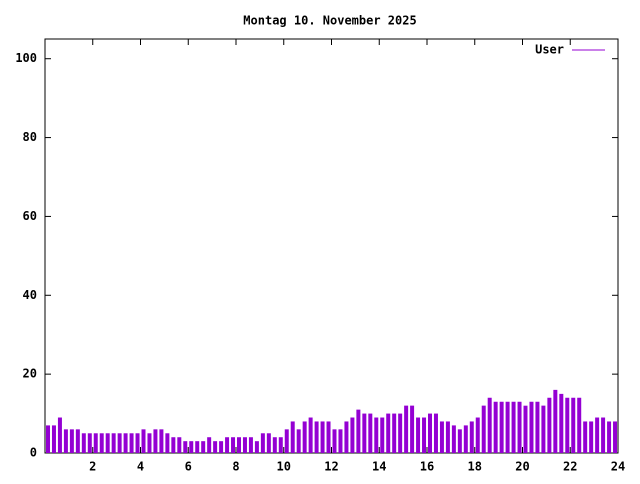 The width and height of the screenshot is (640, 484). What do you see at coordinates (329, 21) in the screenshot?
I see `chart-title: Montag 10. November 2025` at bounding box center [329, 21].